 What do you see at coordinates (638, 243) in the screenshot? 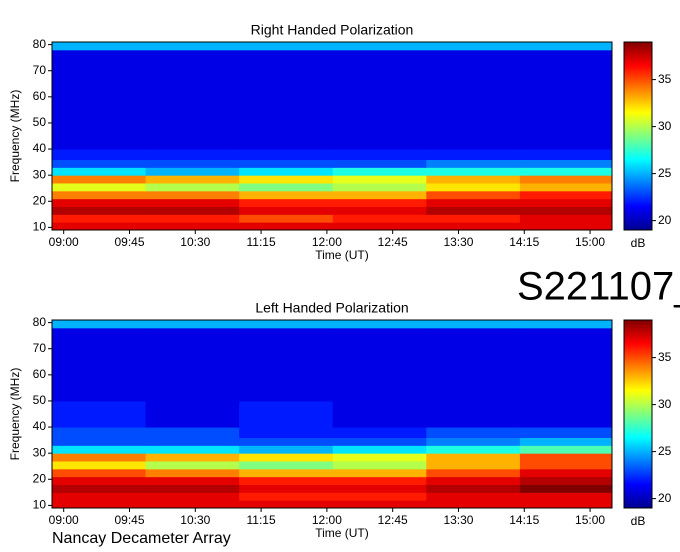
I see `colorbar-label: dB` at bounding box center [638, 243].